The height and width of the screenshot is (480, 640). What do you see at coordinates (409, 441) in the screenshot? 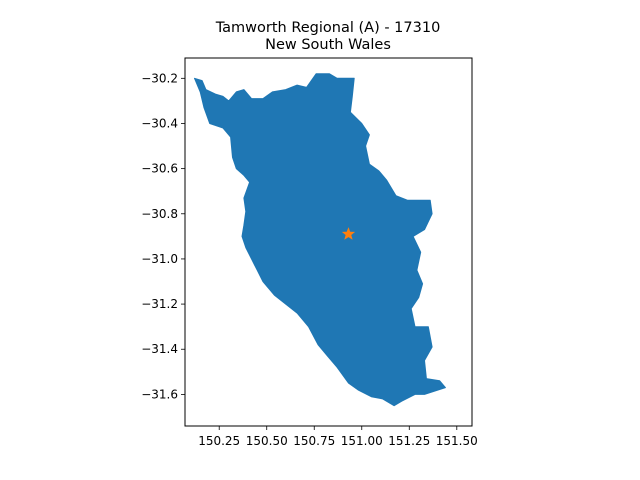
I see `x-tick-label: 151.25` at bounding box center [409, 441].